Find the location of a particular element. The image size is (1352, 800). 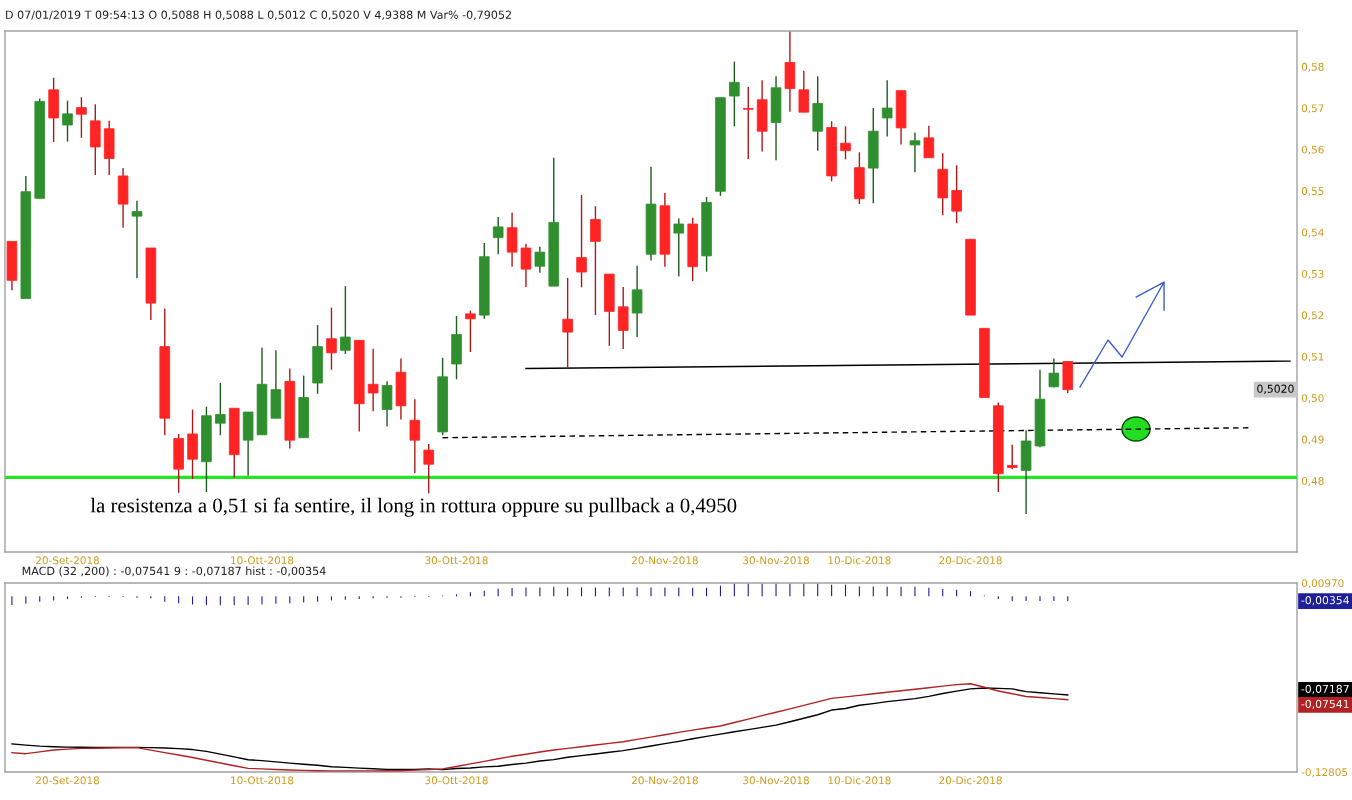

y-tick-label: 0,48 is located at coordinates (1312, 481).